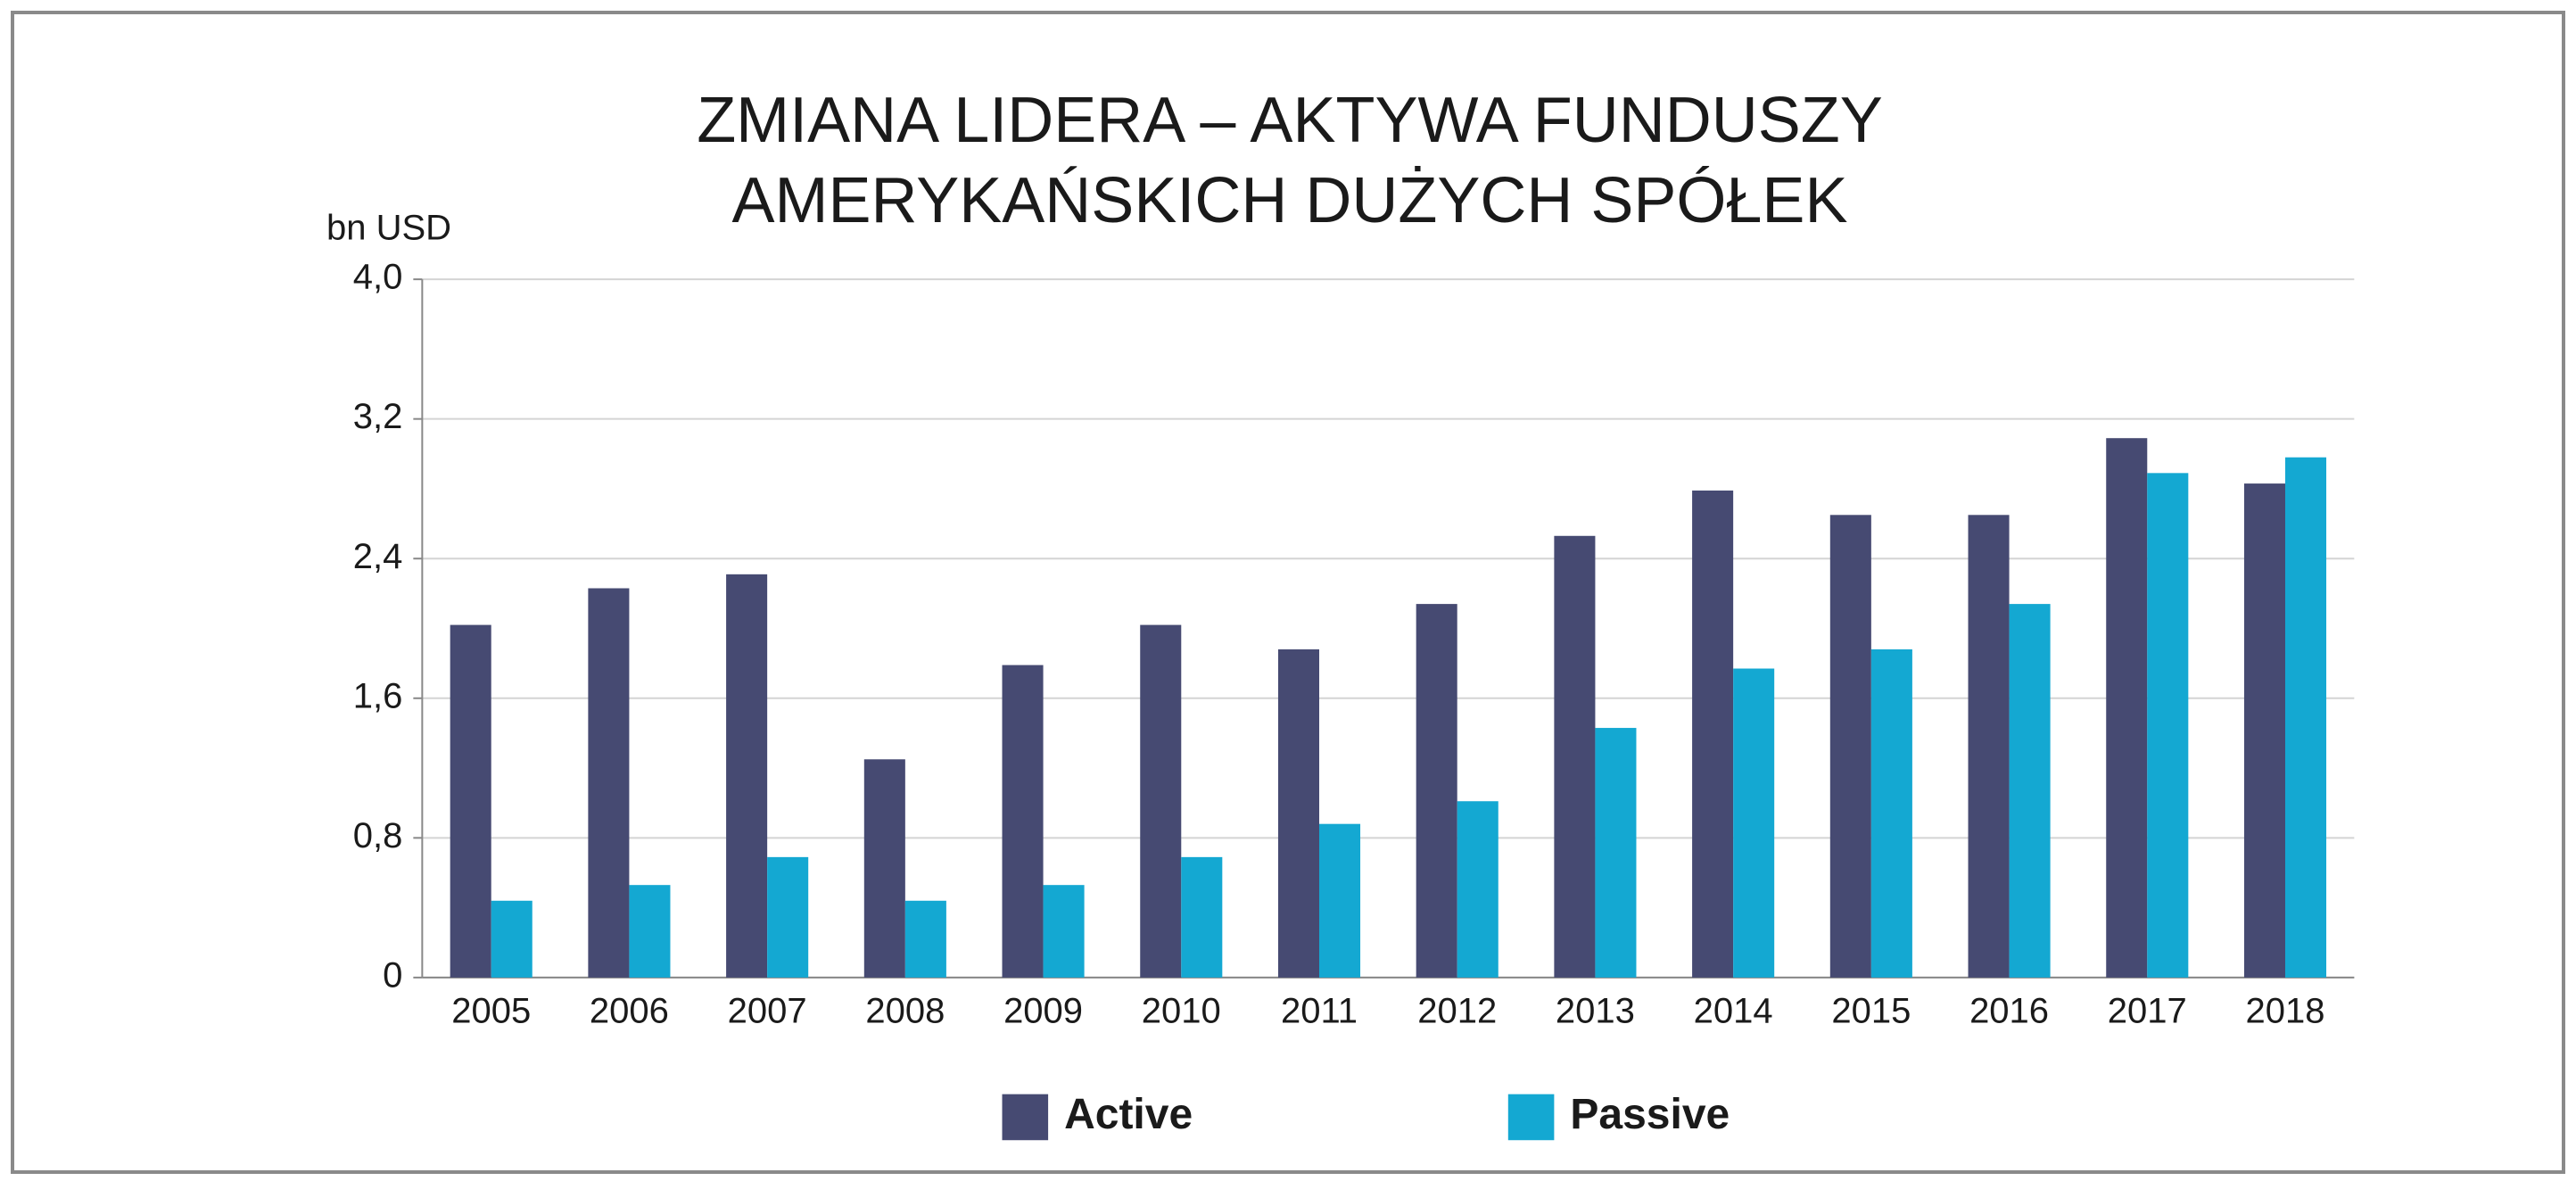 Image resolution: width=2576 pixels, height=1181 pixels. What do you see at coordinates (491, 1011) in the screenshot?
I see `x-tick-label: 2005` at bounding box center [491, 1011].